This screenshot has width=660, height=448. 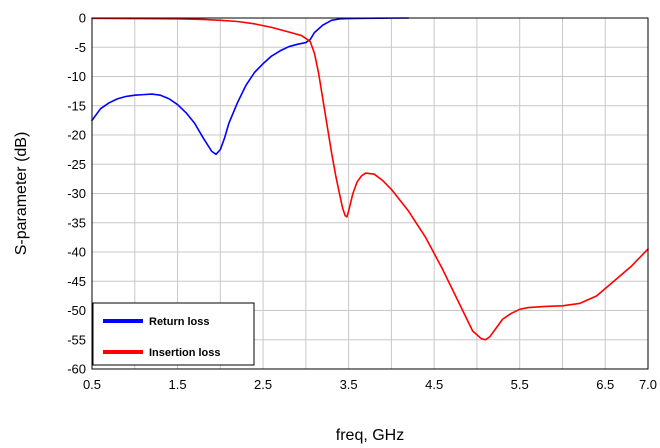 I want to click on y-tick-label: -15, so click(x=76, y=105).